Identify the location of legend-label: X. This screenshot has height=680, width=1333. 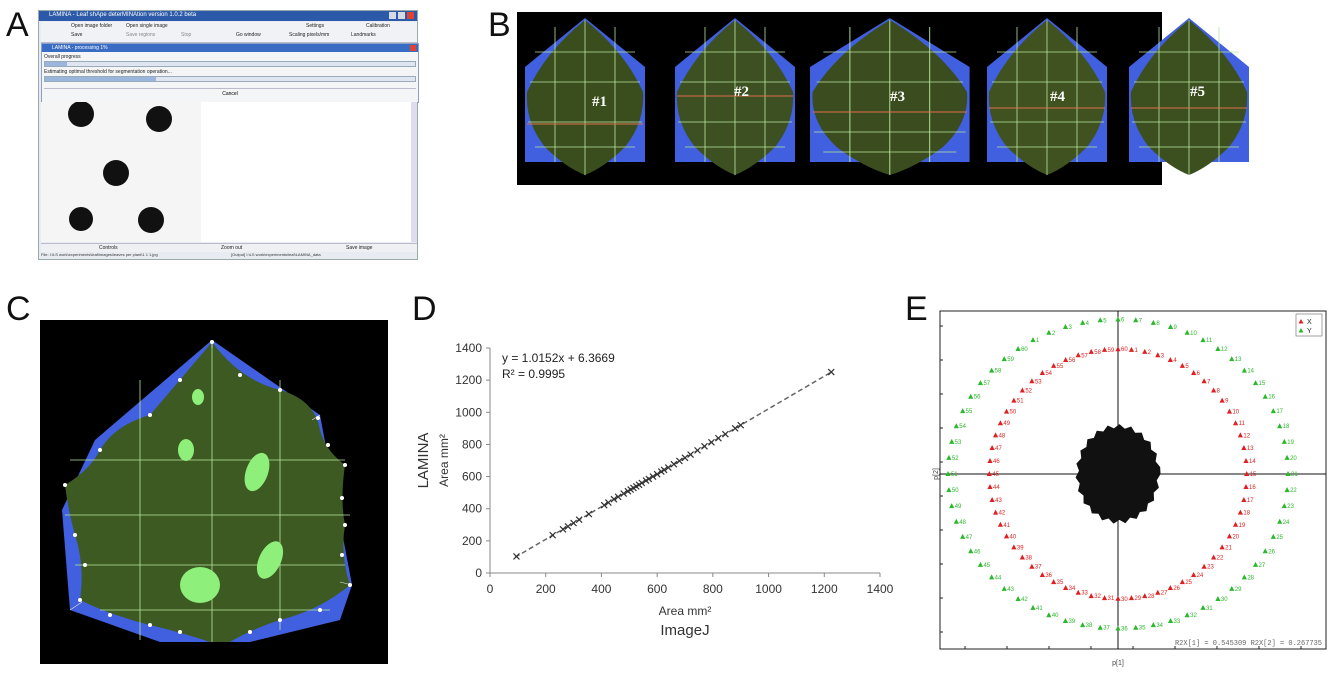
(1309, 322).